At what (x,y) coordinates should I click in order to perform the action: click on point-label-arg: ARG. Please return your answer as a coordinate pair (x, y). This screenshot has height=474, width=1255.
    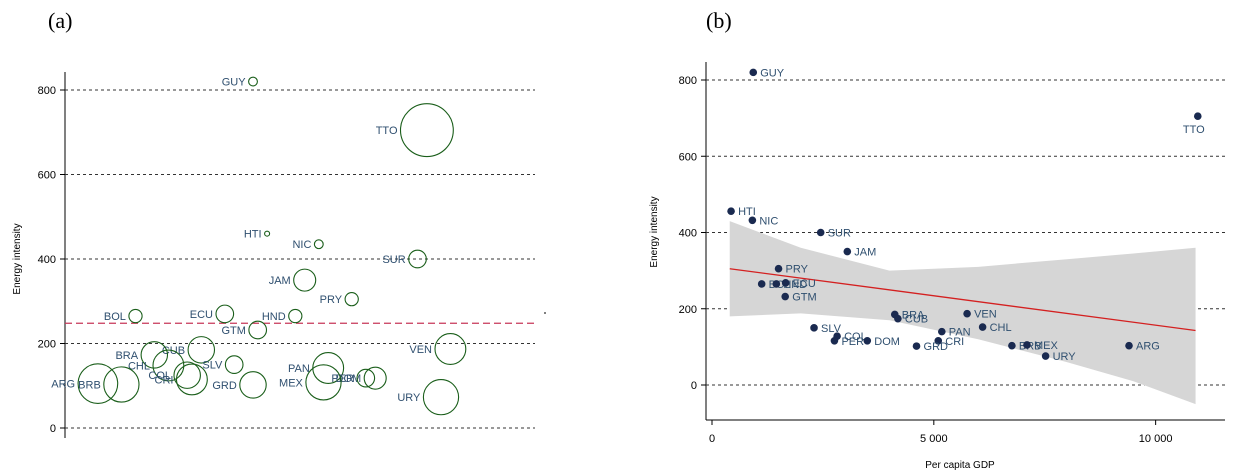
    Looking at the image, I should click on (1148, 347).